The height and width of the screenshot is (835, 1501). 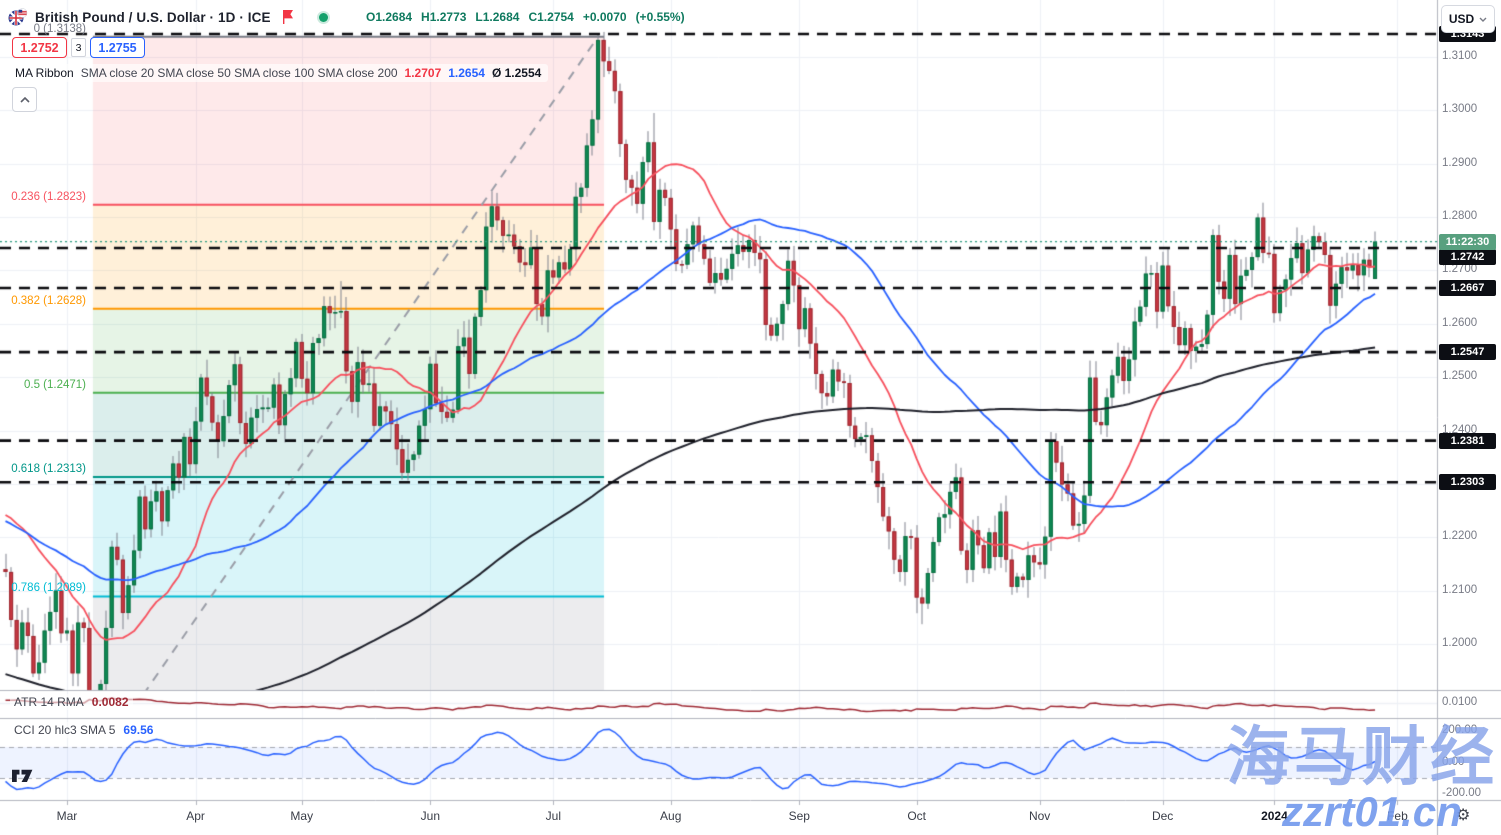 I want to click on currency-label: USD, so click(x=1461, y=19).